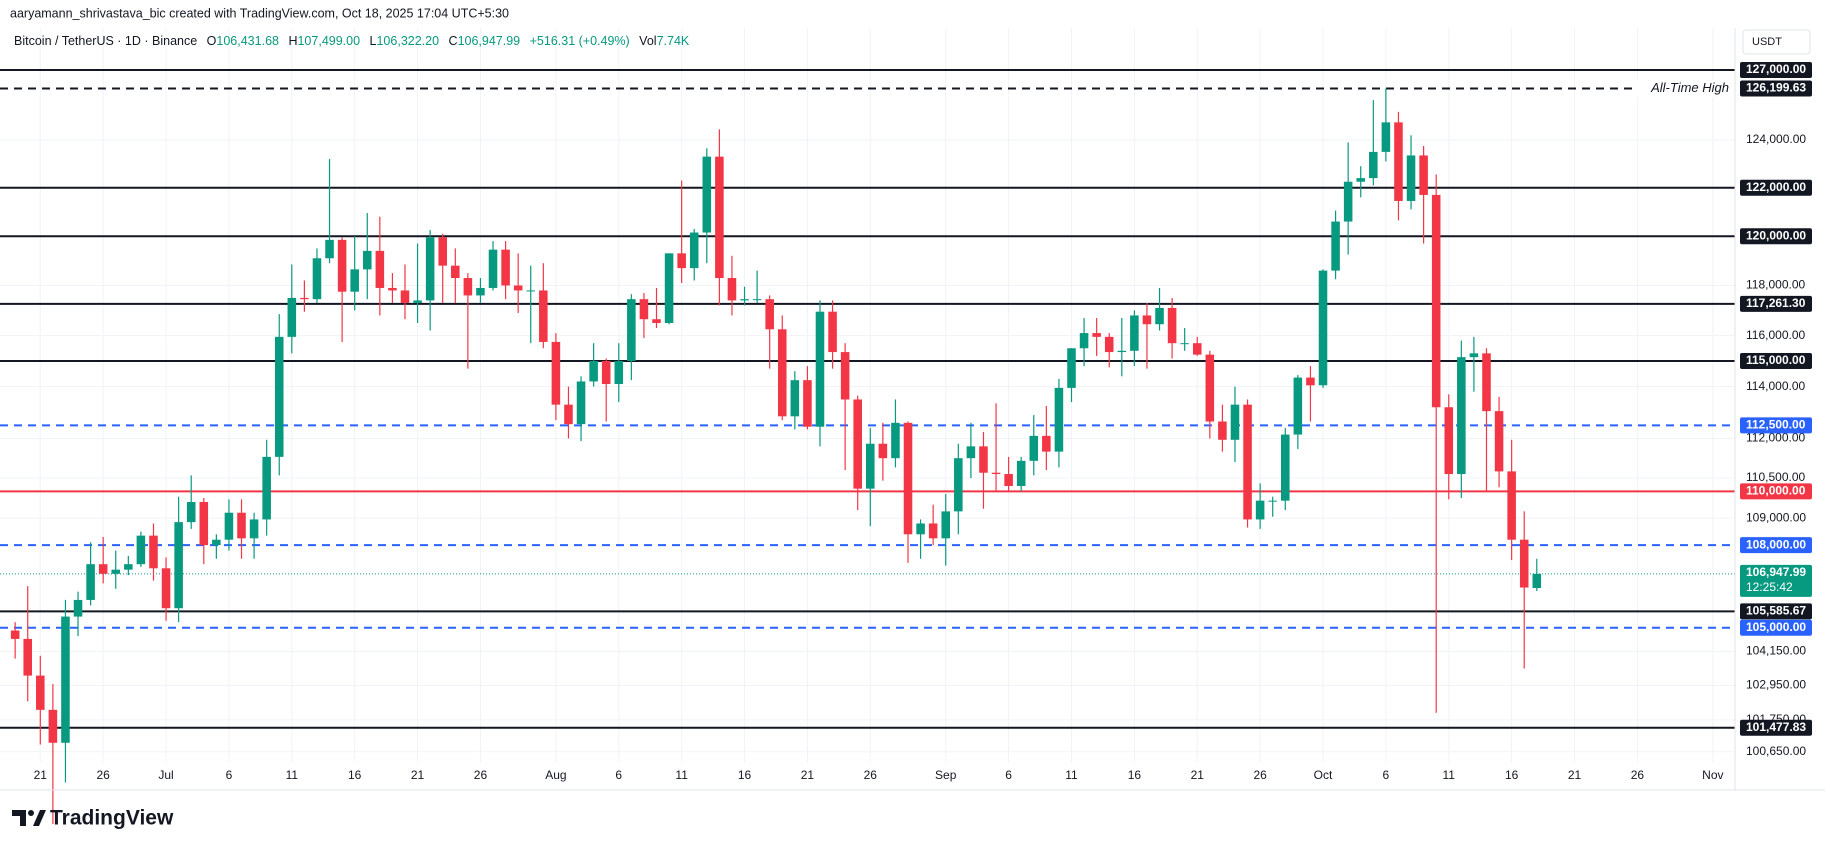 The image size is (1825, 849). What do you see at coordinates (407, 41) in the screenshot?
I see `low-value: 106,322.20` at bounding box center [407, 41].